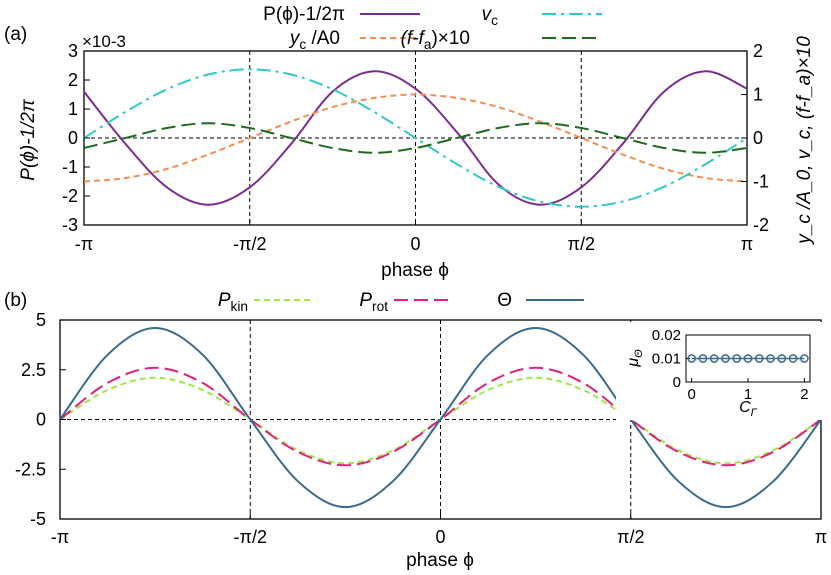 This screenshot has height=575, width=831. What do you see at coordinates (84, 244) in the screenshot?
I see `panel-a-x-tick-label-0: -π` at bounding box center [84, 244].